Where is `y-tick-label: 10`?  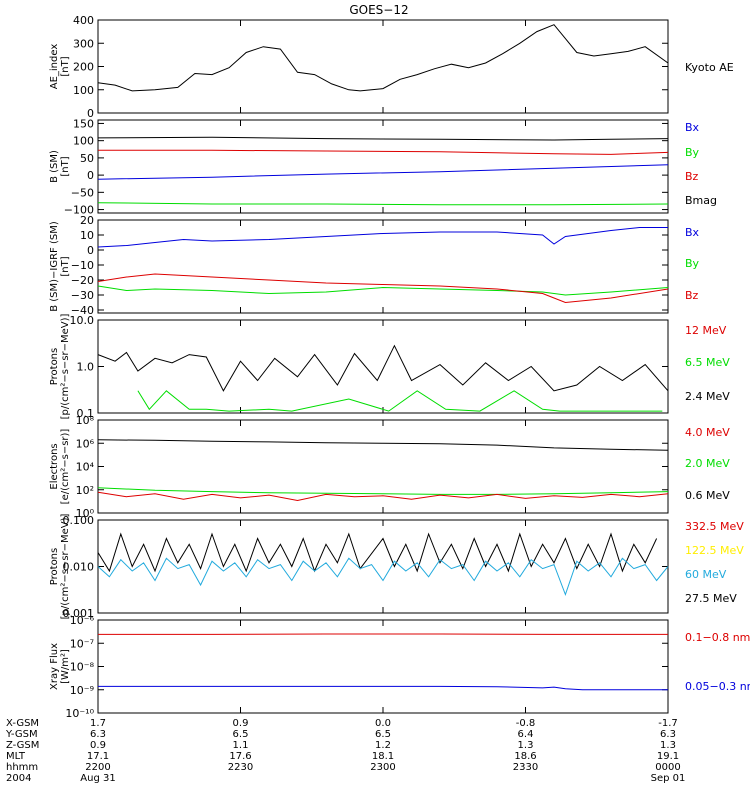 y-tick-label: 10 is located at coordinates (87, 235).